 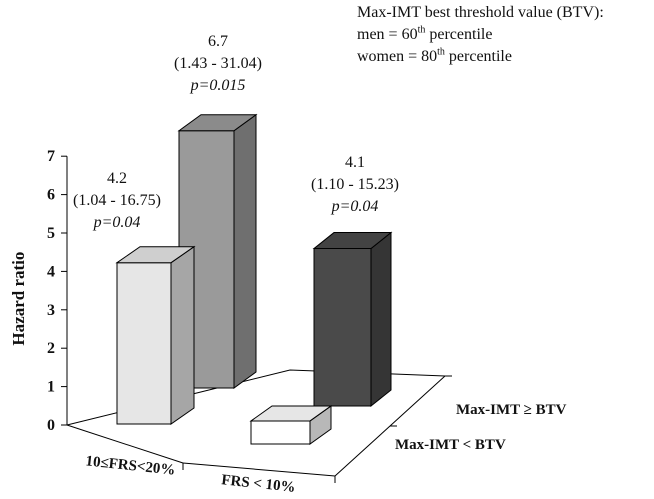 What do you see at coordinates (355, 184) in the screenshot?
I see `bar-ci-label: (1.10 - 15.23)` at bounding box center [355, 184].